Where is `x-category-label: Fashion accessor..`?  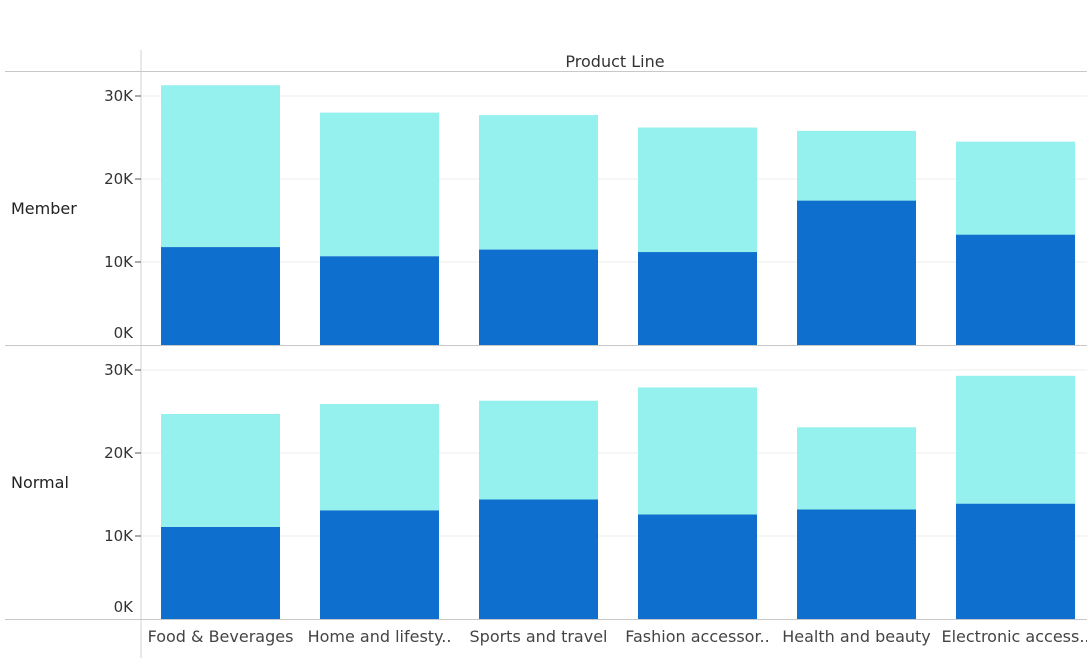 x-category-label: Fashion accessor.. is located at coordinates (697, 636).